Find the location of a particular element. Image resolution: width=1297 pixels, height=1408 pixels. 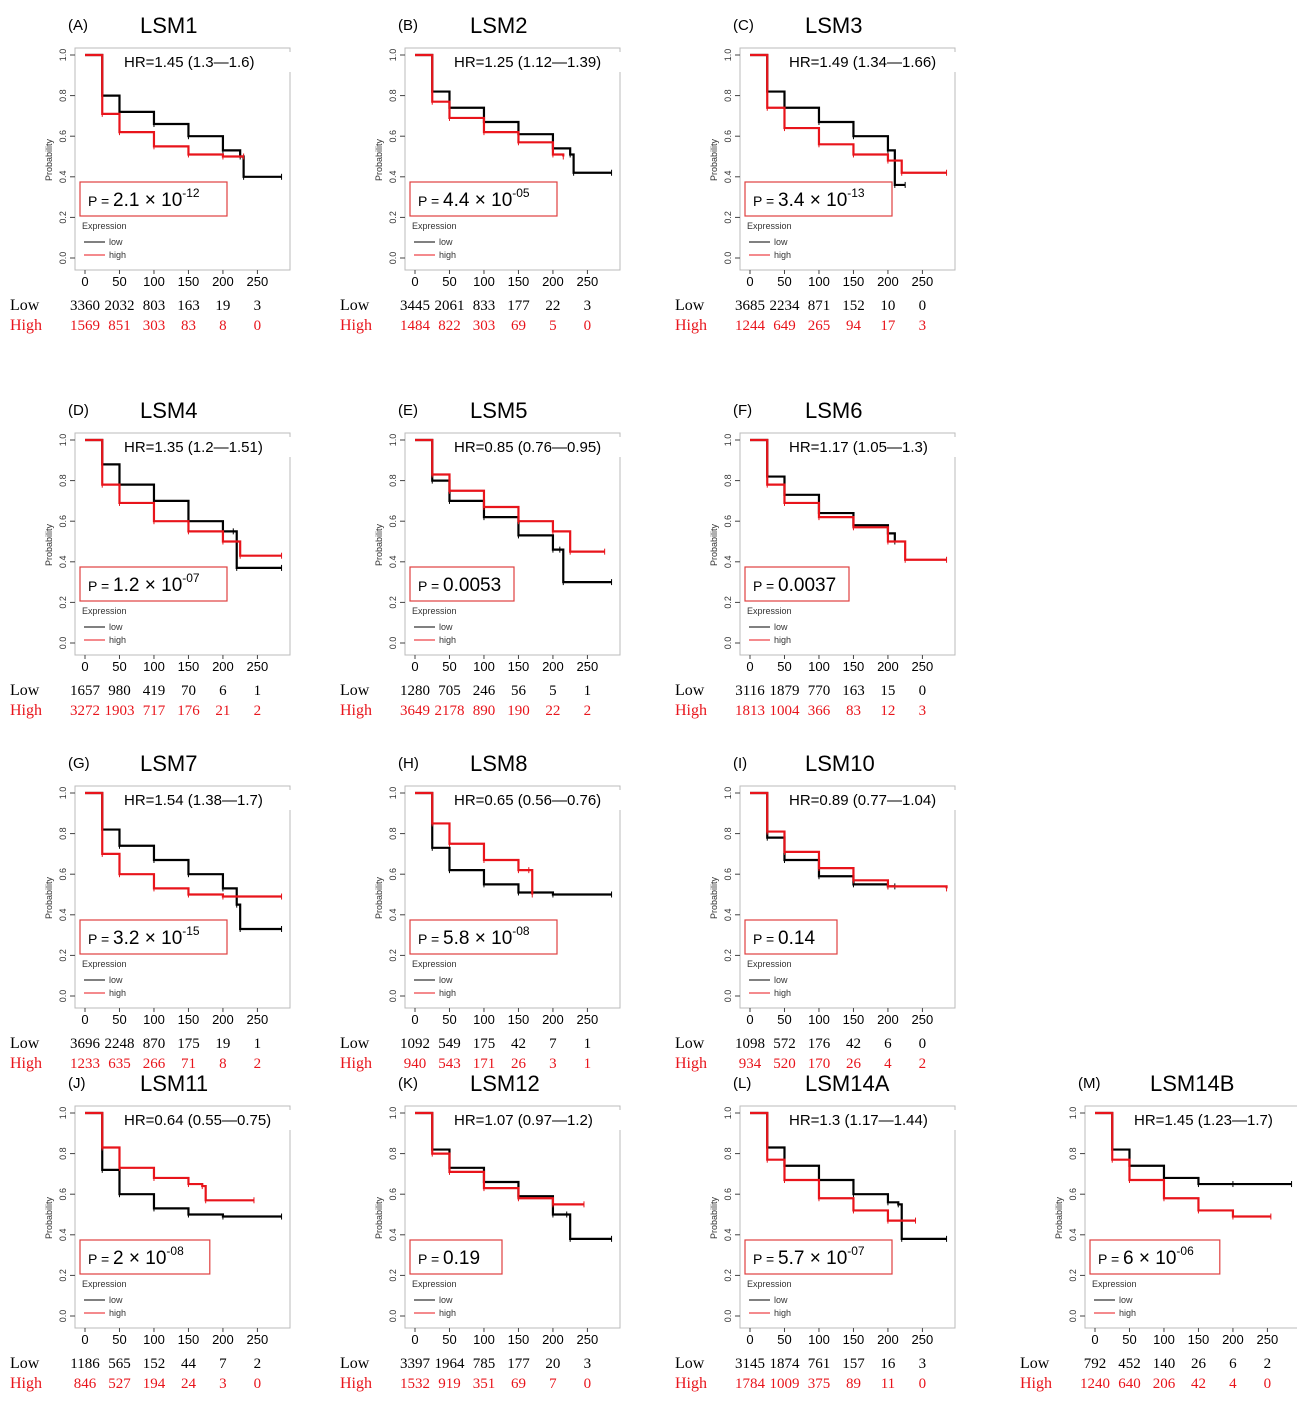

x-tick-label: 0 is located at coordinates (749, 666).